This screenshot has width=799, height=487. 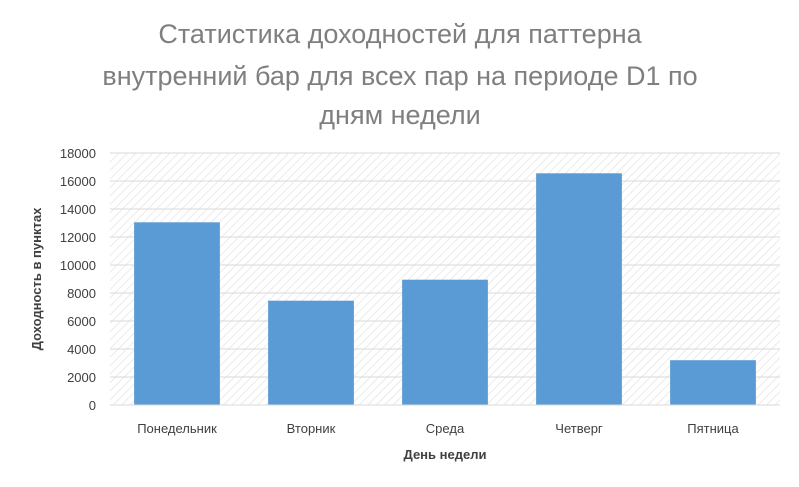 I want to click on y-tick-label: 10000, so click(x=78, y=265).